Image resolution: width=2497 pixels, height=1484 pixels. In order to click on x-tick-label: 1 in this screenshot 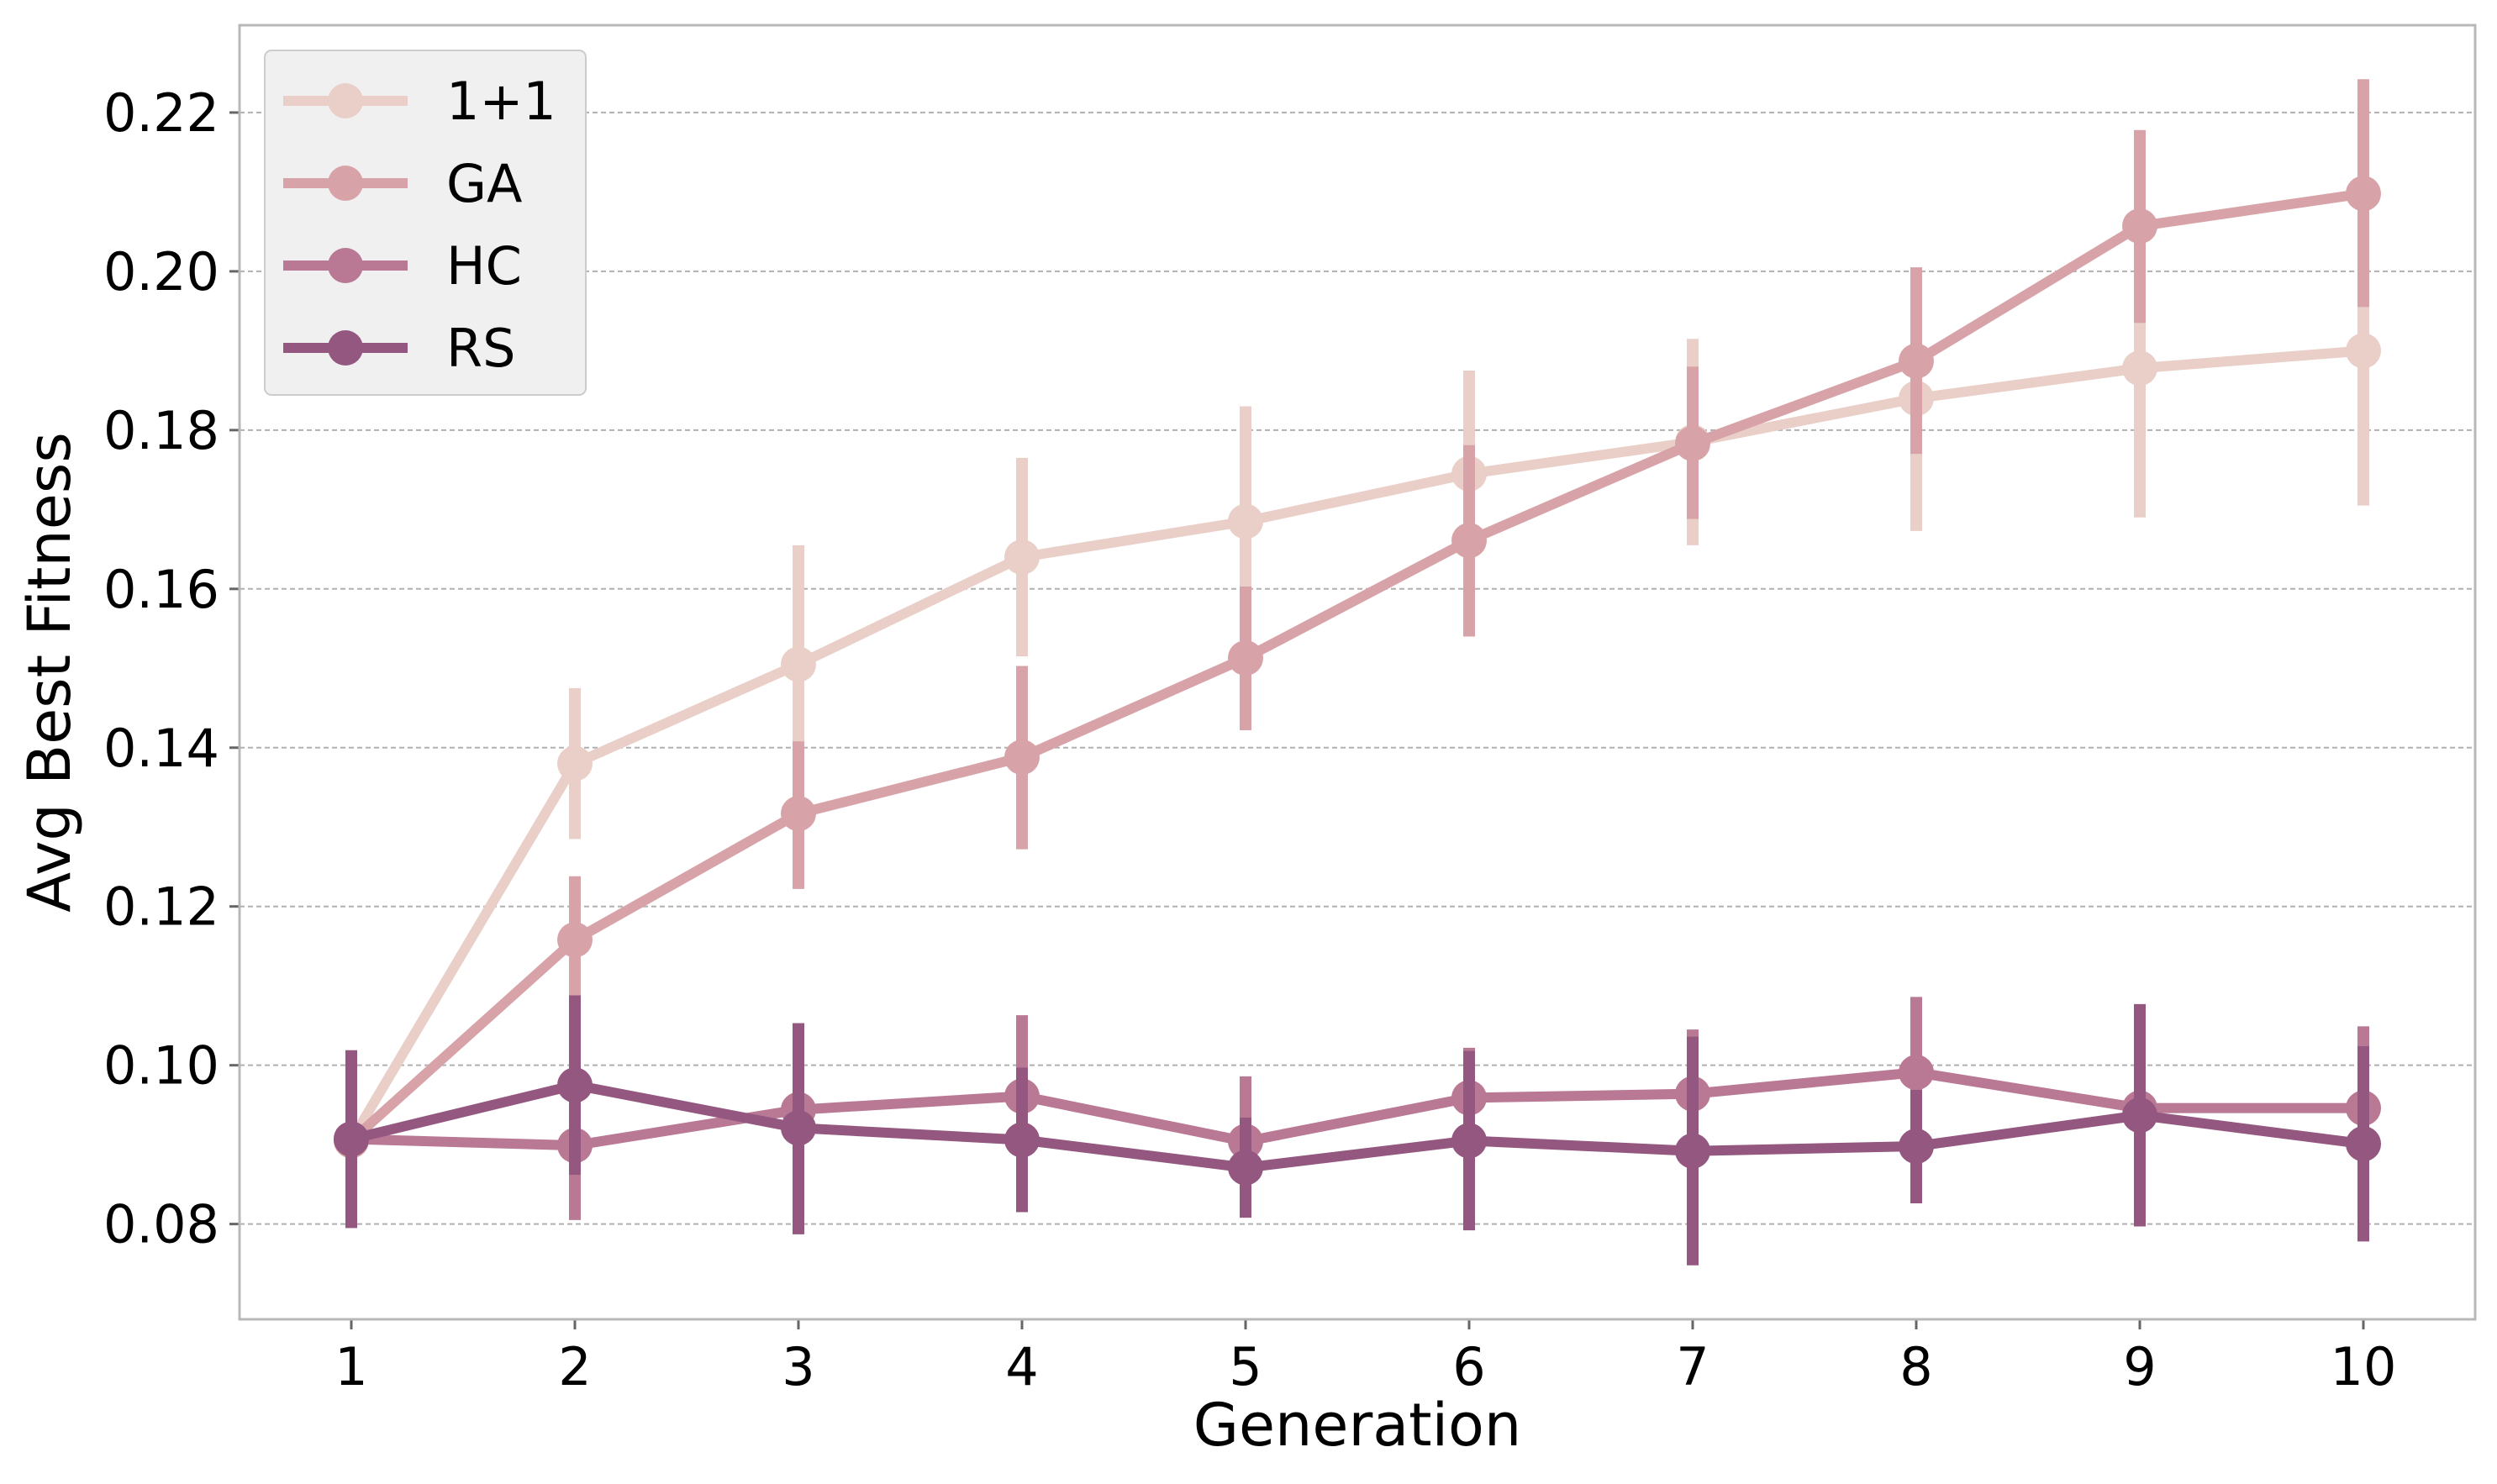, I will do `click(351, 1366)`.